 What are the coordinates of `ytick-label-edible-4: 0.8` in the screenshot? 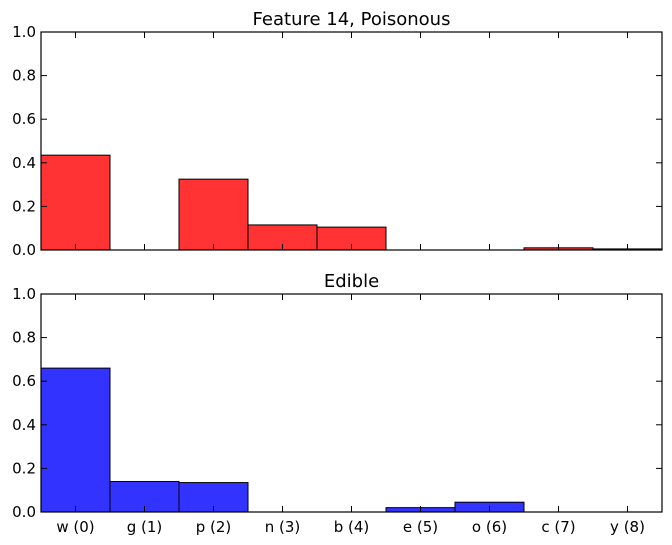 It's located at (24, 338).